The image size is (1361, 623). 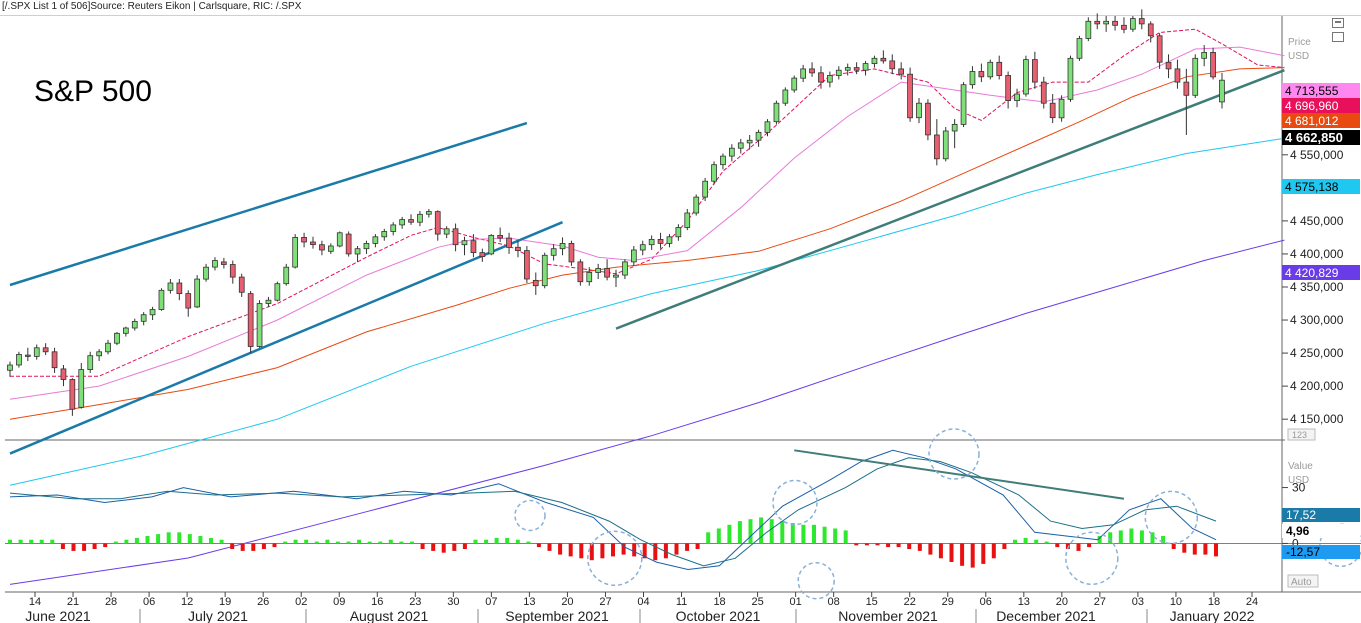 I want to click on month-label: August 2021, so click(x=389, y=615).